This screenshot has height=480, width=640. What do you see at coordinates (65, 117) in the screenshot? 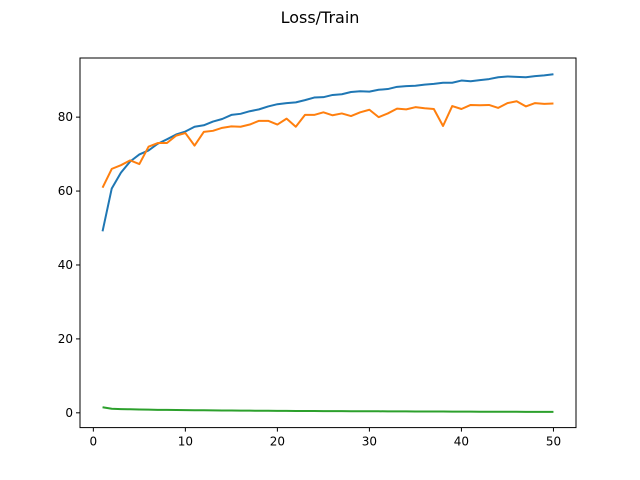
I see `y-tick-label: 80` at bounding box center [65, 117].